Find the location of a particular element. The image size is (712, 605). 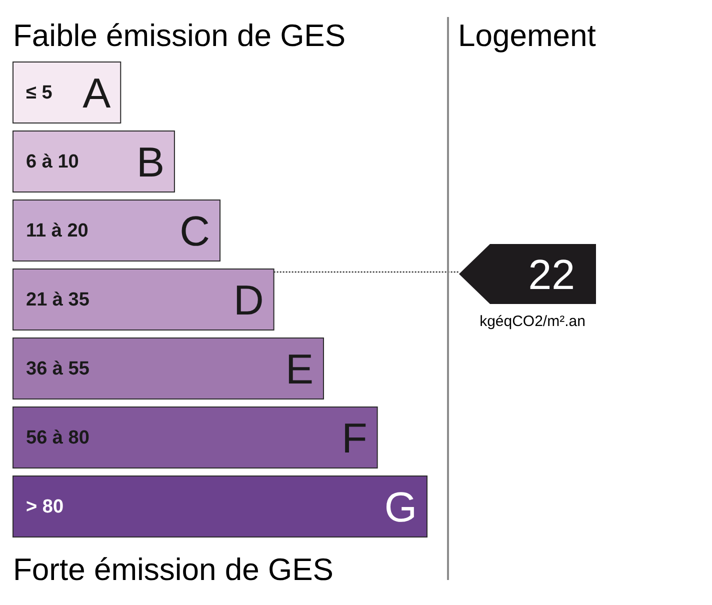

y-tick-label: D is located at coordinates (248, 300).